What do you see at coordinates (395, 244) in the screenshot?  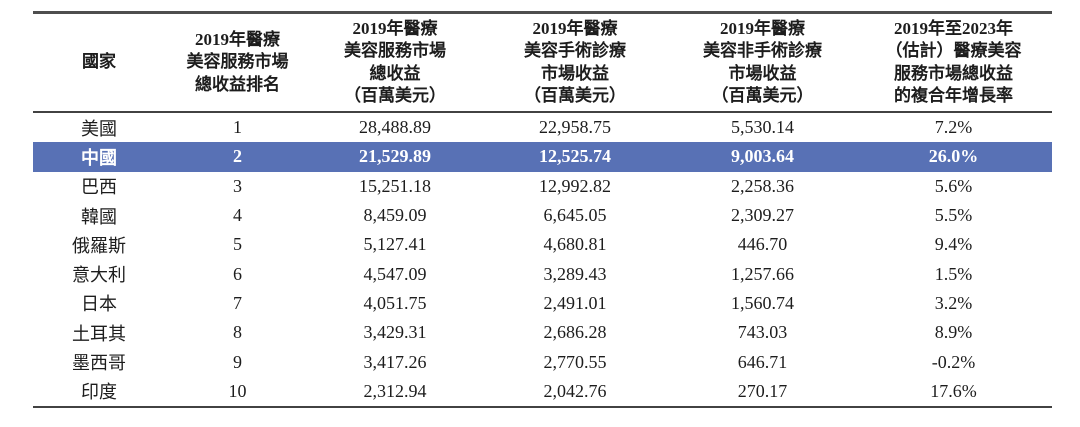 I see `total-revenue-cell: 5,127.41` at bounding box center [395, 244].